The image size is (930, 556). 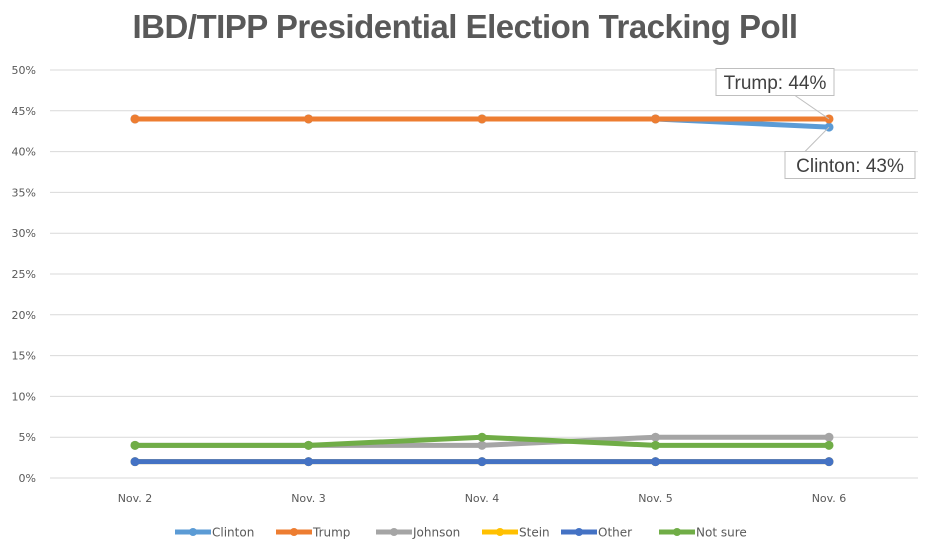 I want to click on legend-label: Clinton, so click(x=233, y=533).